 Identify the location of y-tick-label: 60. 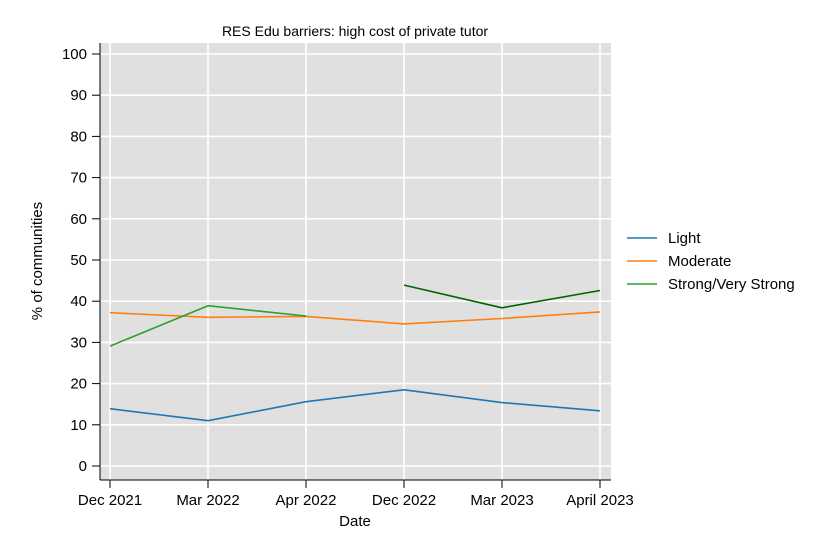
(78, 219).